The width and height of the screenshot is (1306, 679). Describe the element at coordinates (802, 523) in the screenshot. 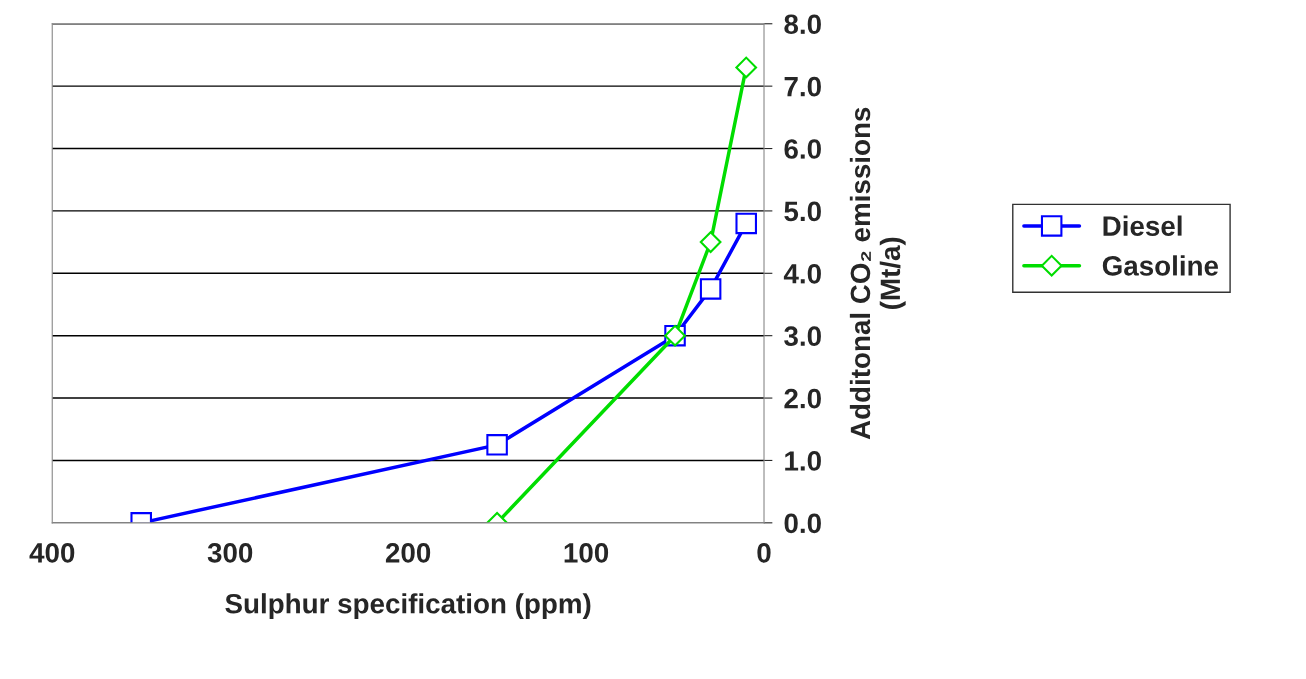

I see `y-tick-label: 0.0` at that location.